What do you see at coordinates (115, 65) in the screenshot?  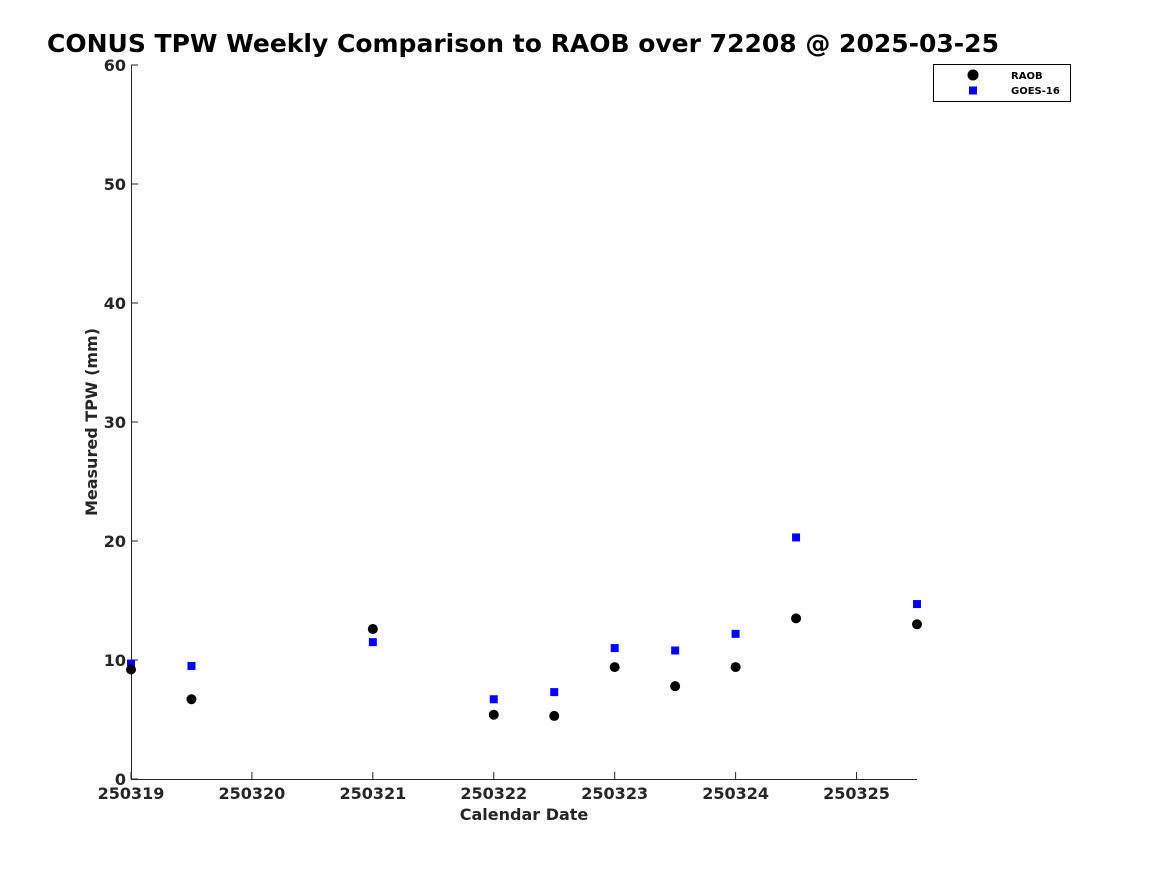 I see `y-tick-label: 60` at bounding box center [115, 65].